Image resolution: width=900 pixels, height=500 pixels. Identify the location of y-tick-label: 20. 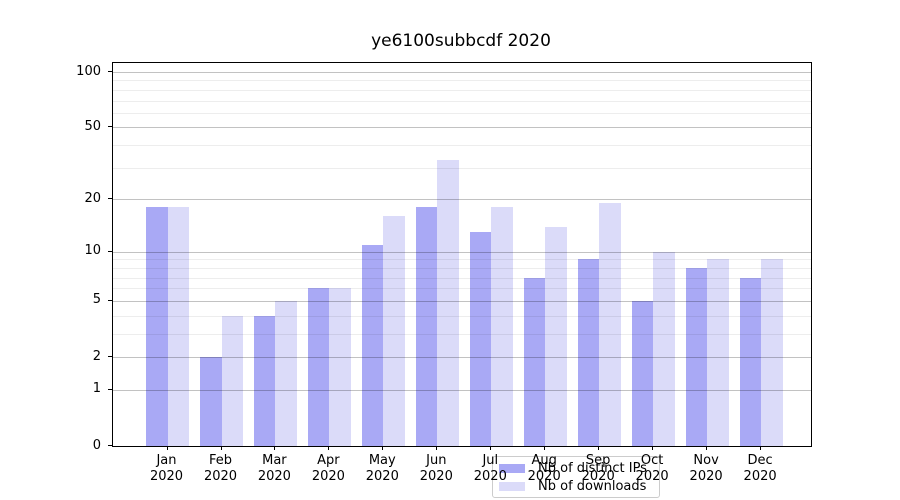
(92, 198).